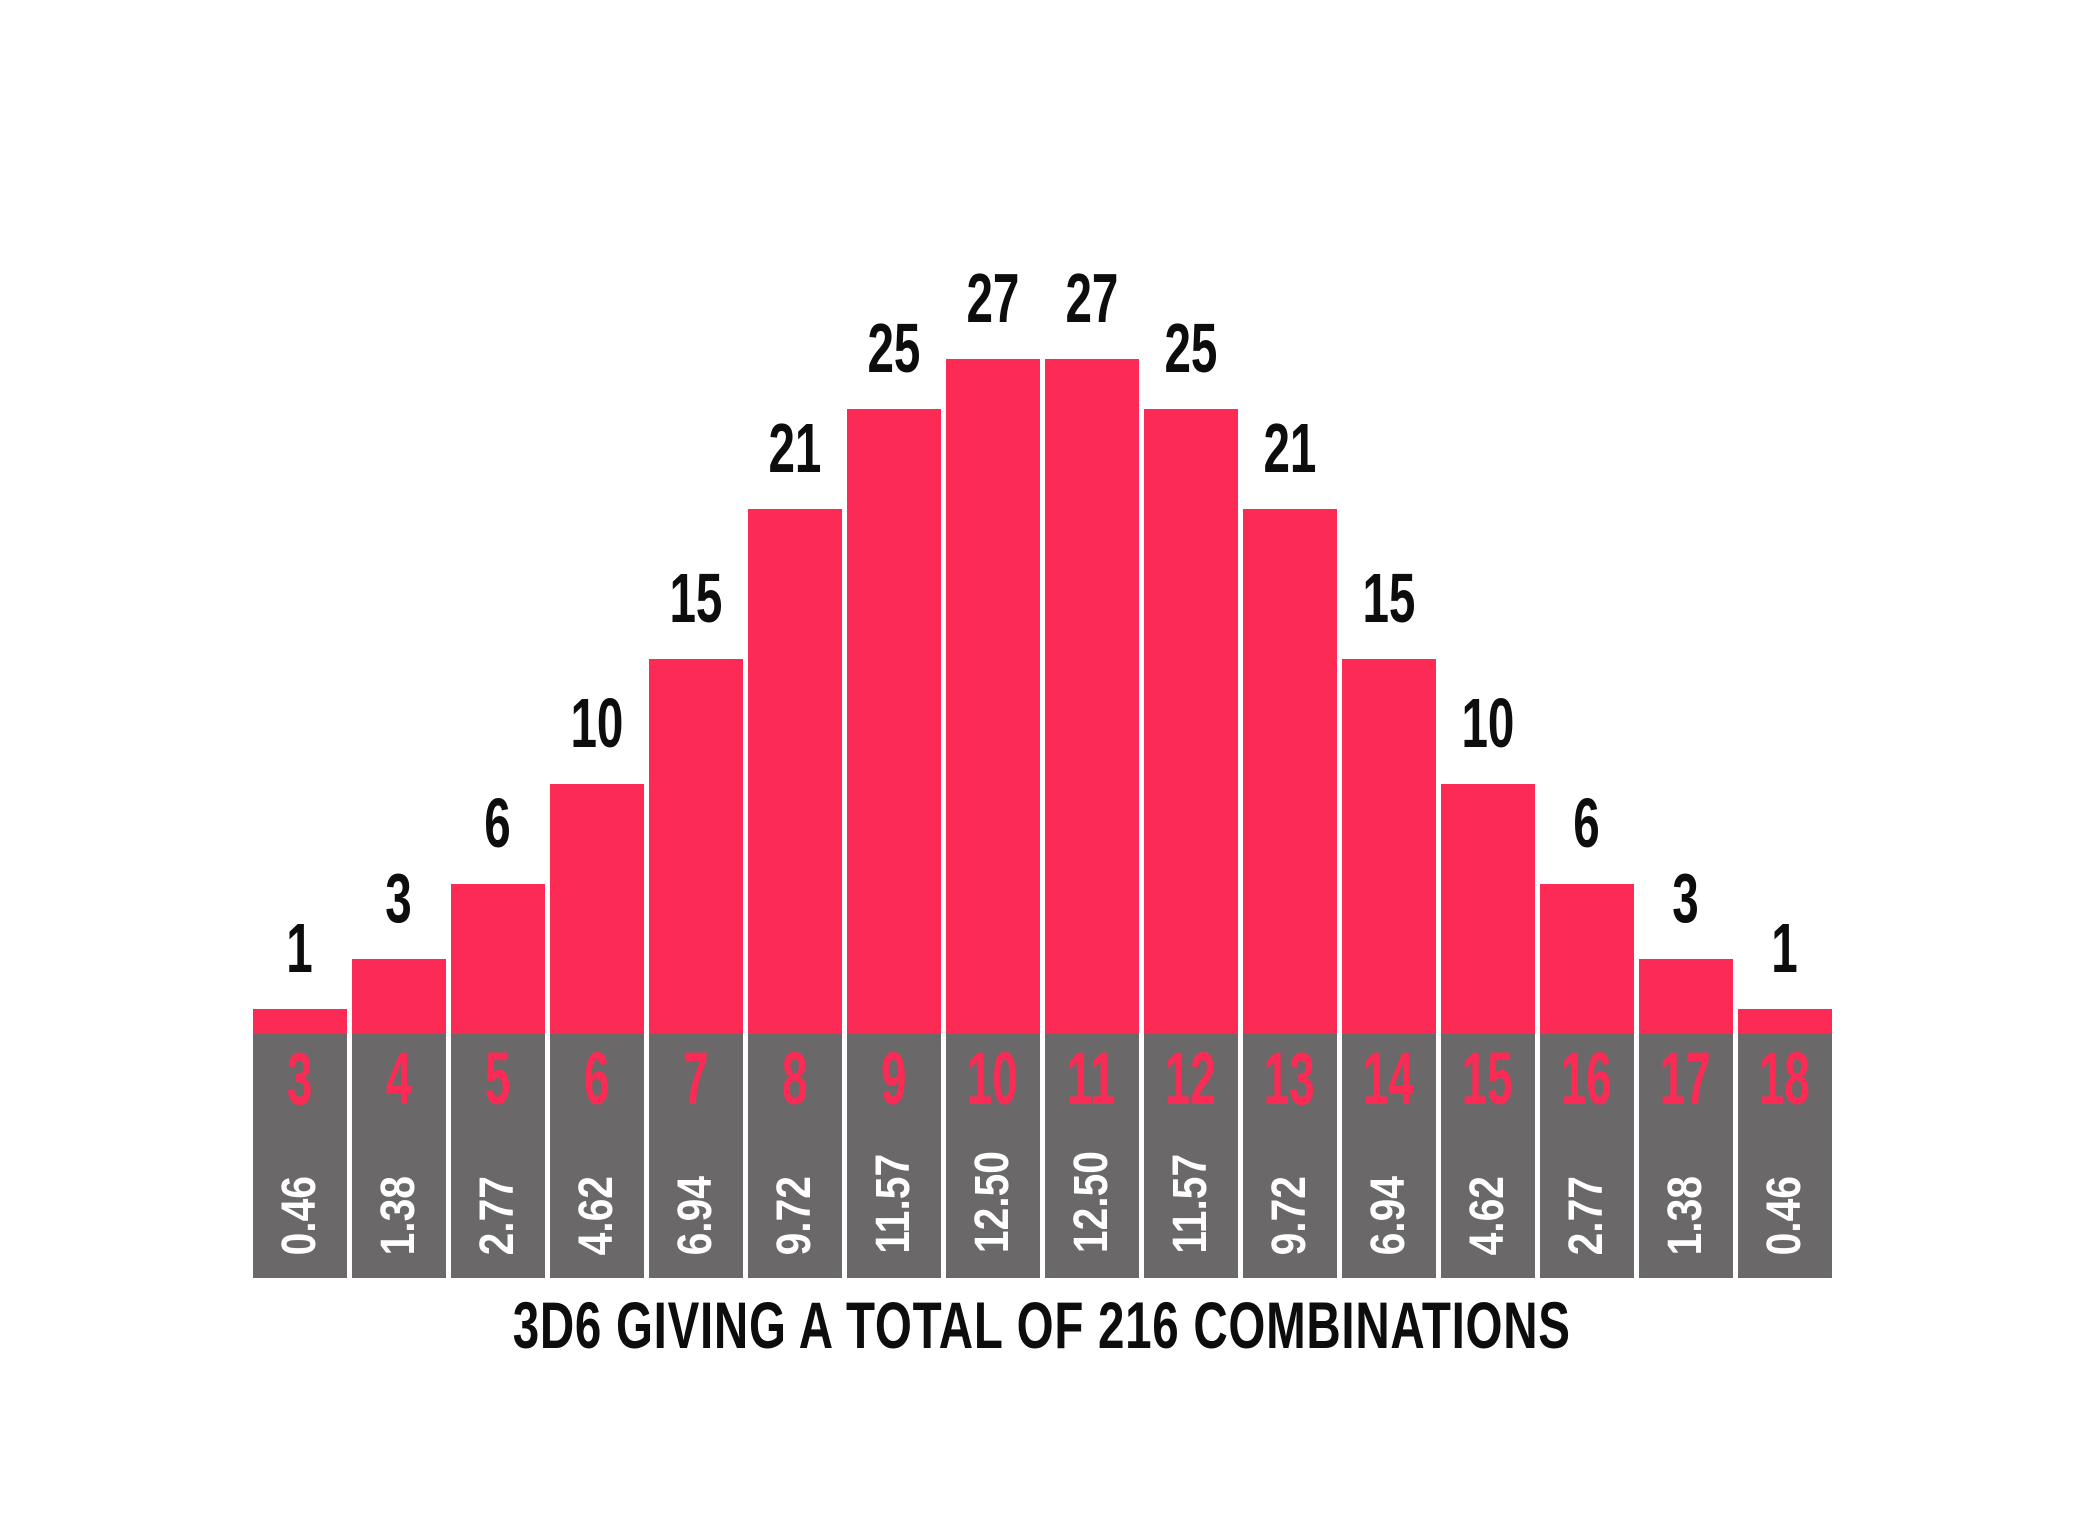 This screenshot has height=1517, width=2084. I want to click on sum-label: 10, so click(993, 1079).